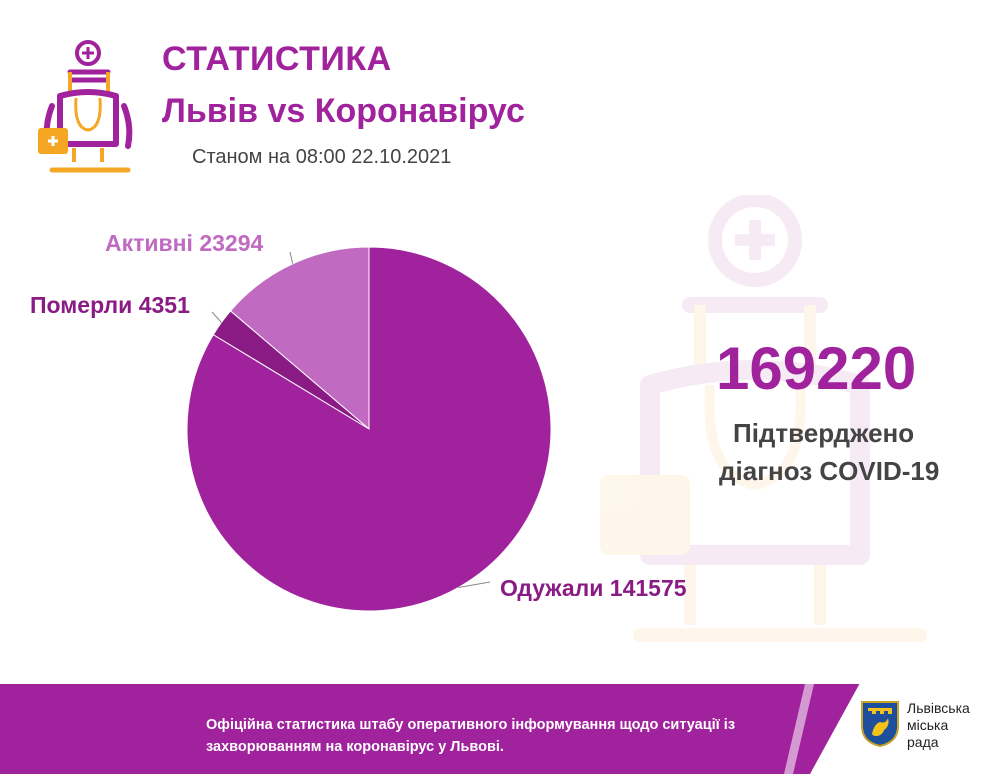 Image resolution: width=1000 pixels, height=774 pixels. What do you see at coordinates (938, 708) in the screenshot?
I see `city-council-line1: Львівська` at bounding box center [938, 708].